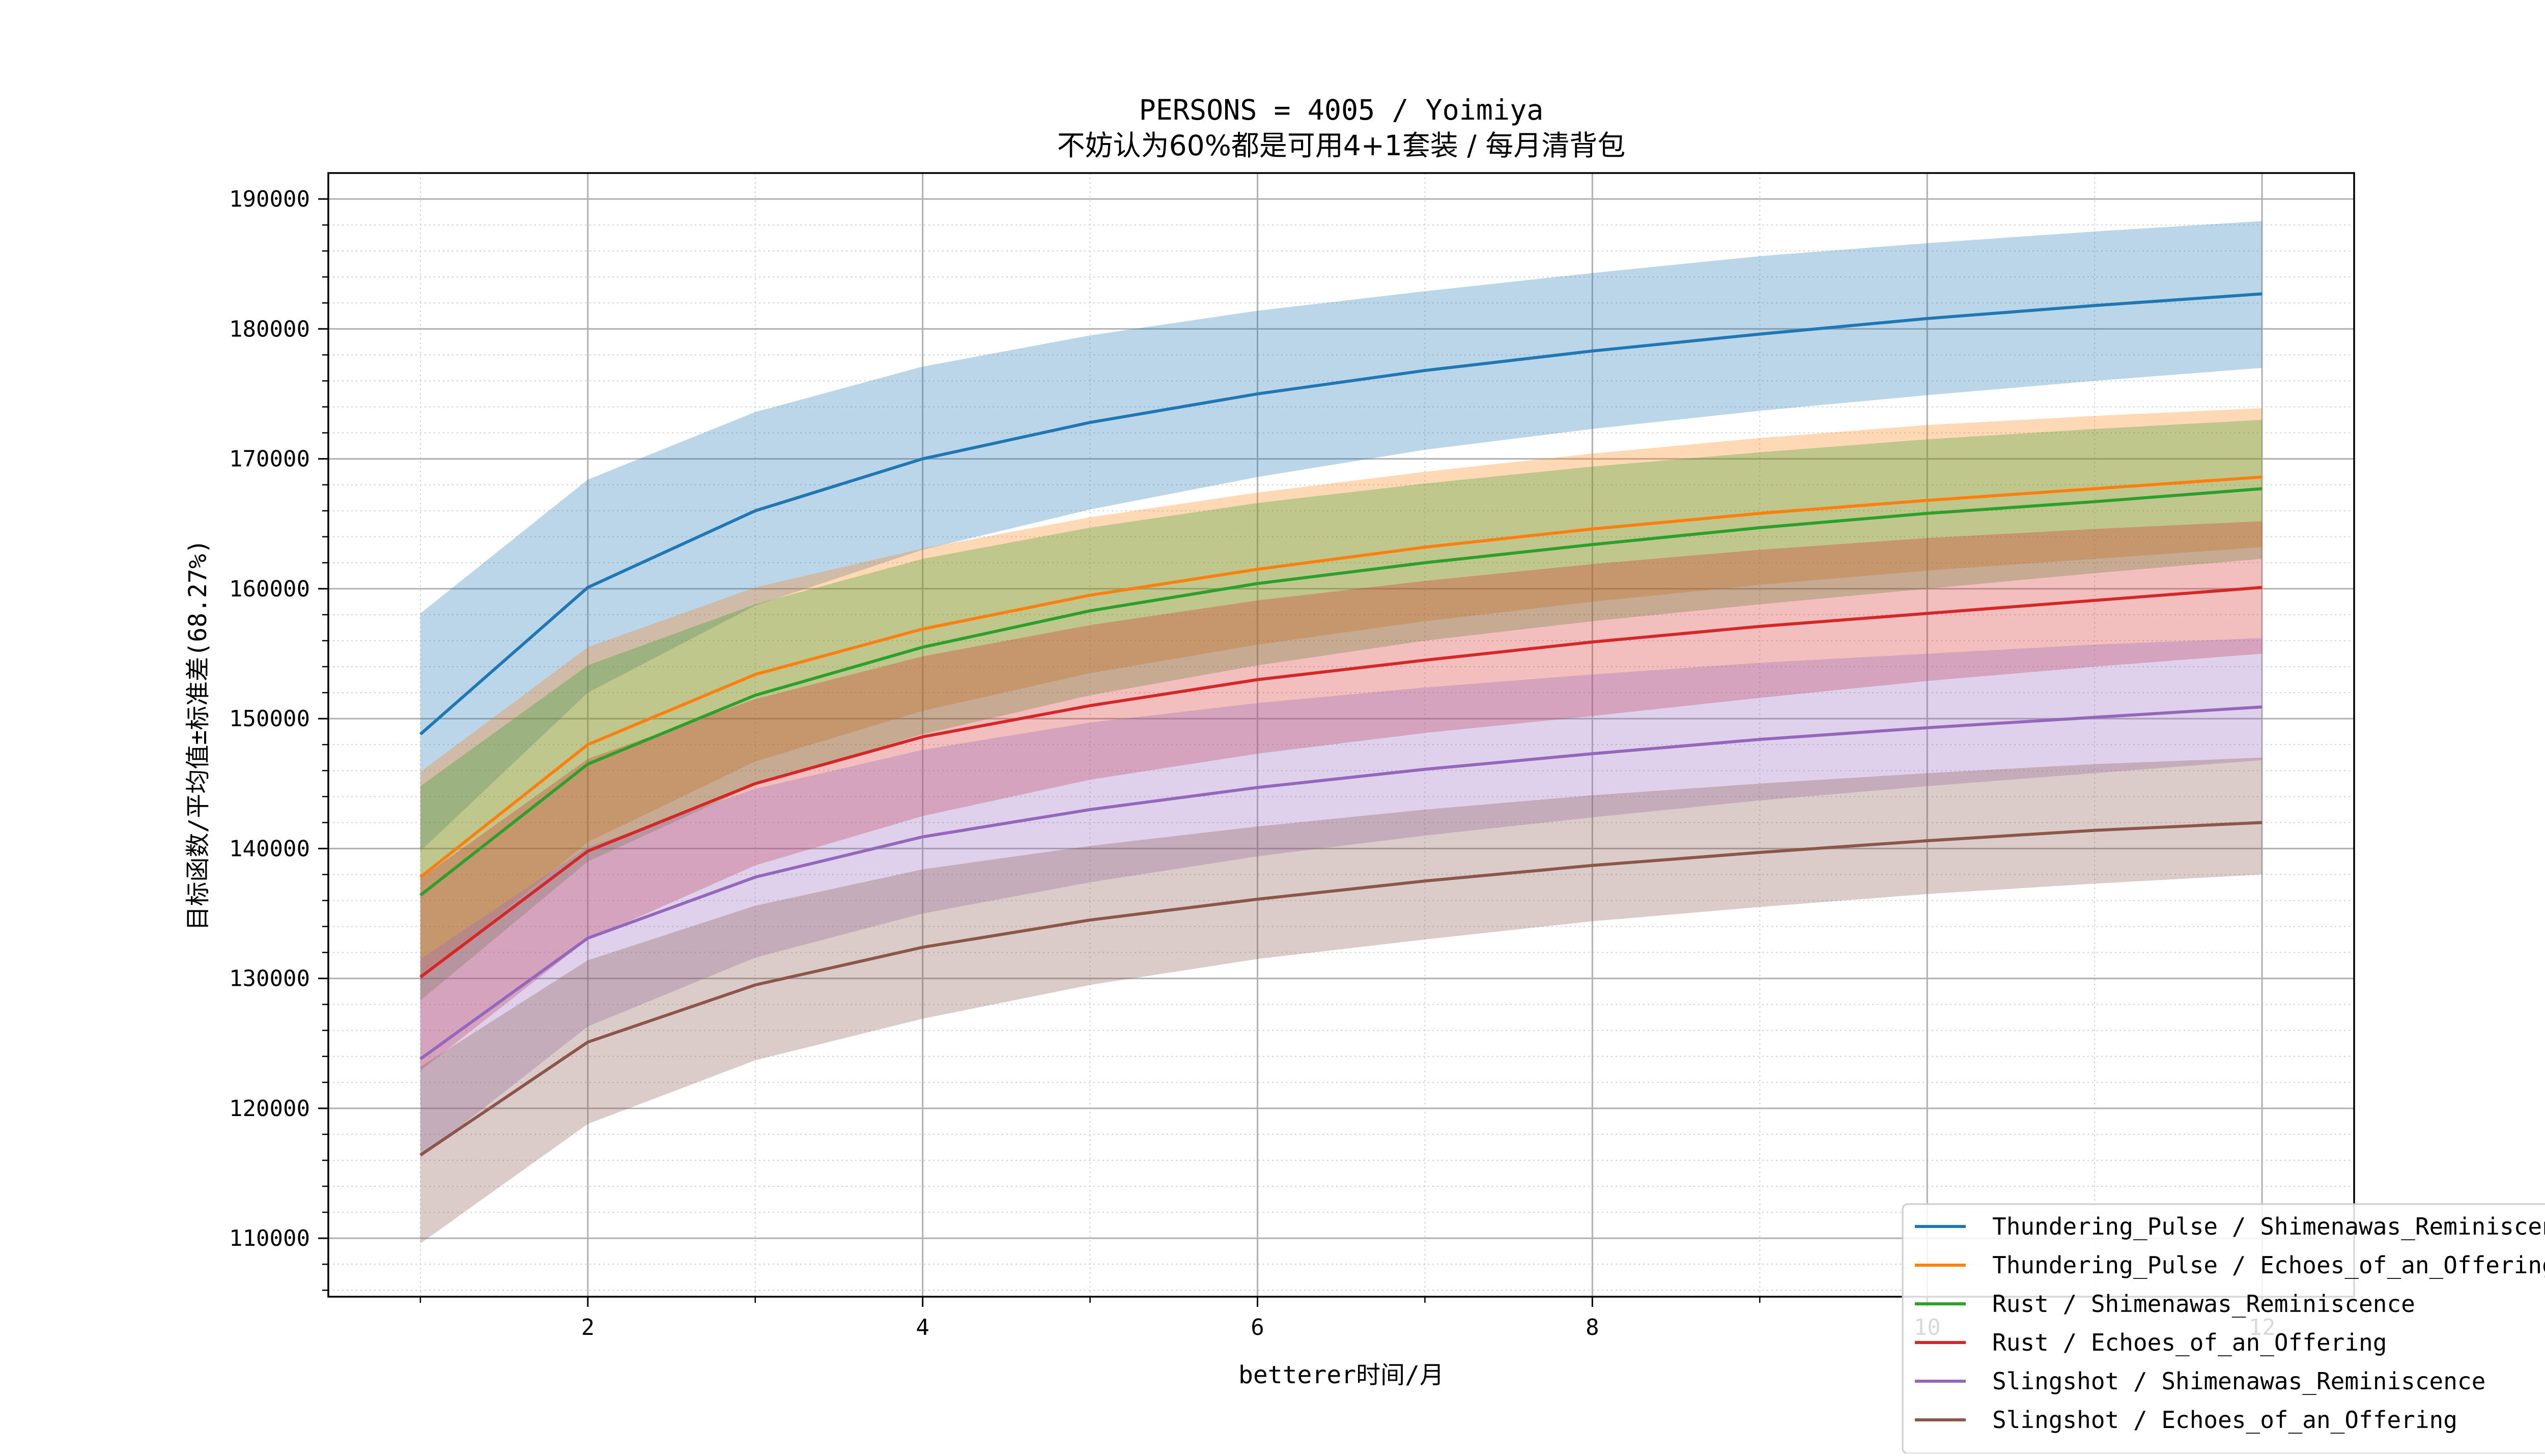 The image size is (2545, 1456). I want to click on y-tick-label: 160000, so click(269, 589).